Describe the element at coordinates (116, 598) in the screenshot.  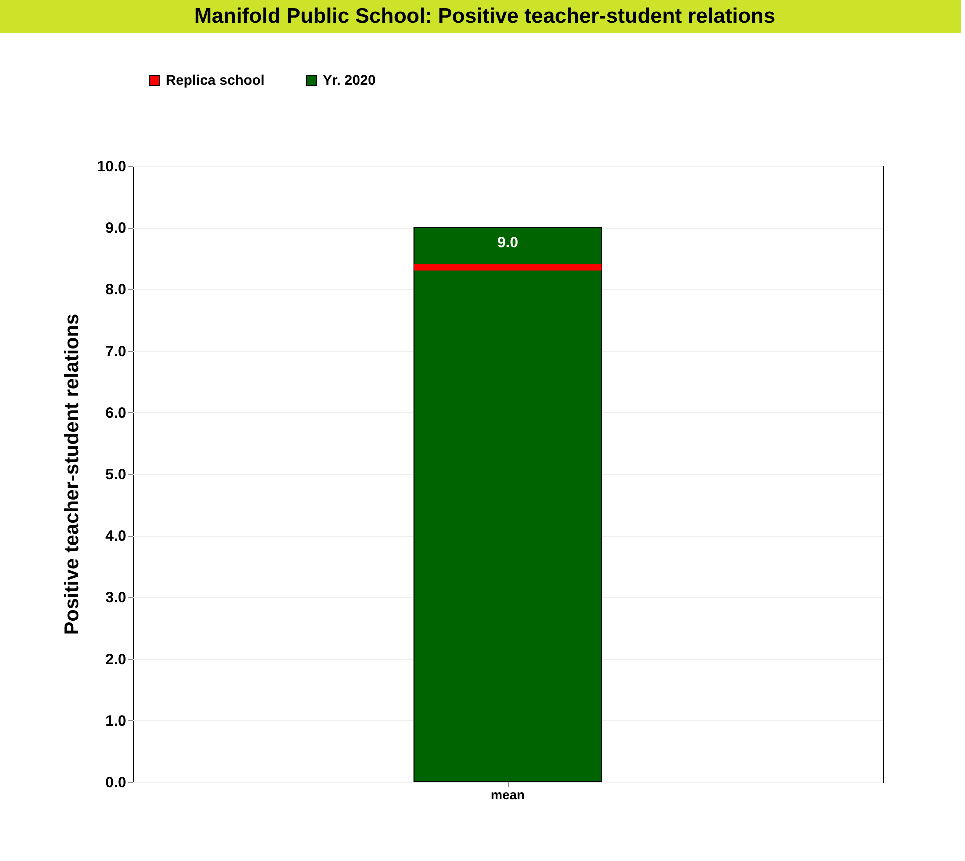
I see `y-tick-label: 3.0` at that location.